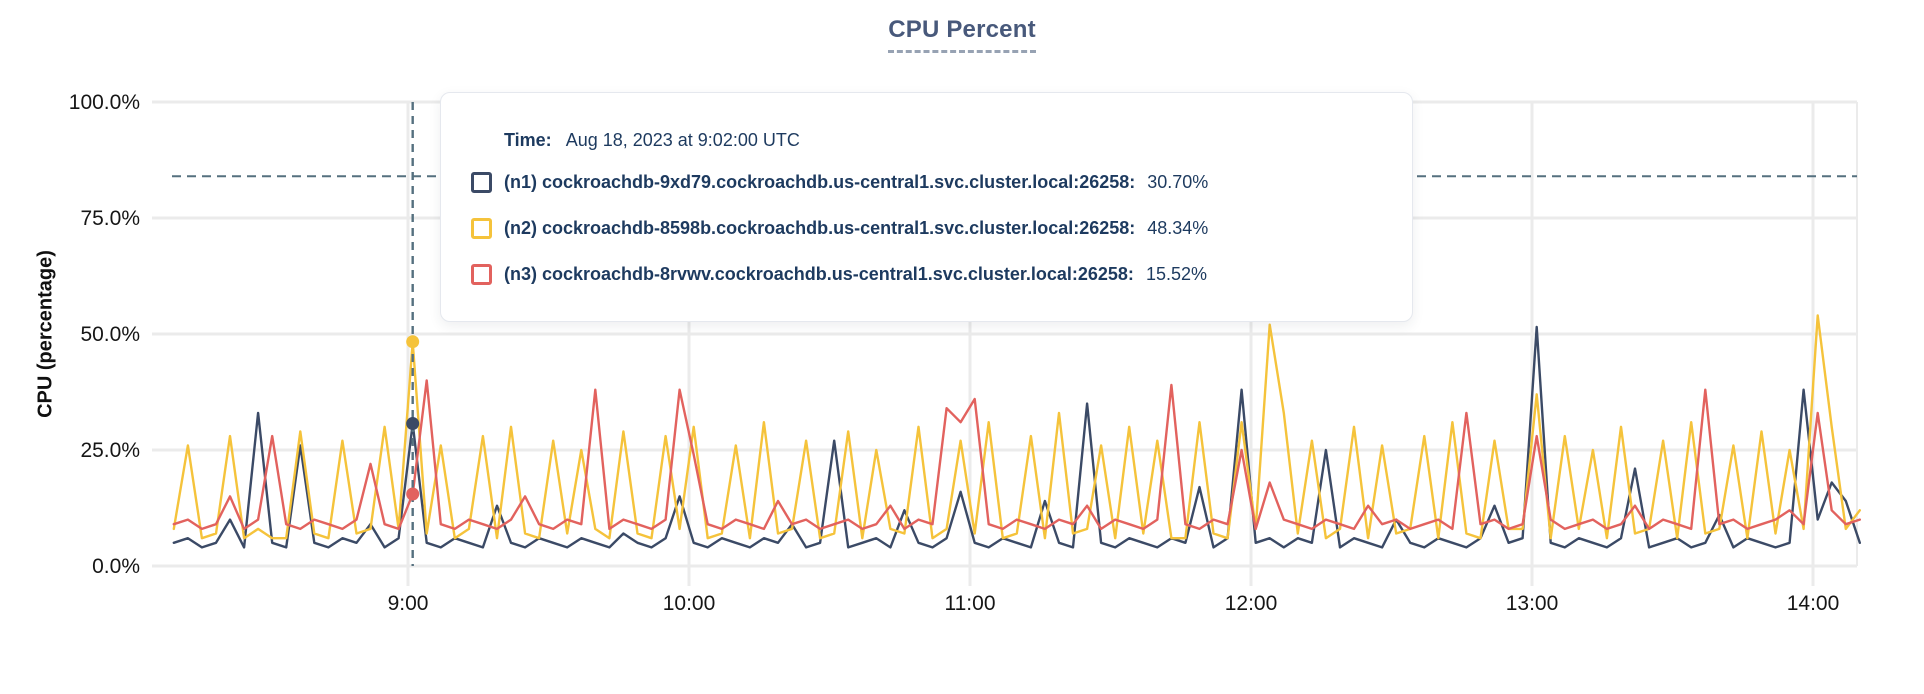 This screenshot has width=1924, height=694. I want to click on hover-point-n3, so click(413, 494).